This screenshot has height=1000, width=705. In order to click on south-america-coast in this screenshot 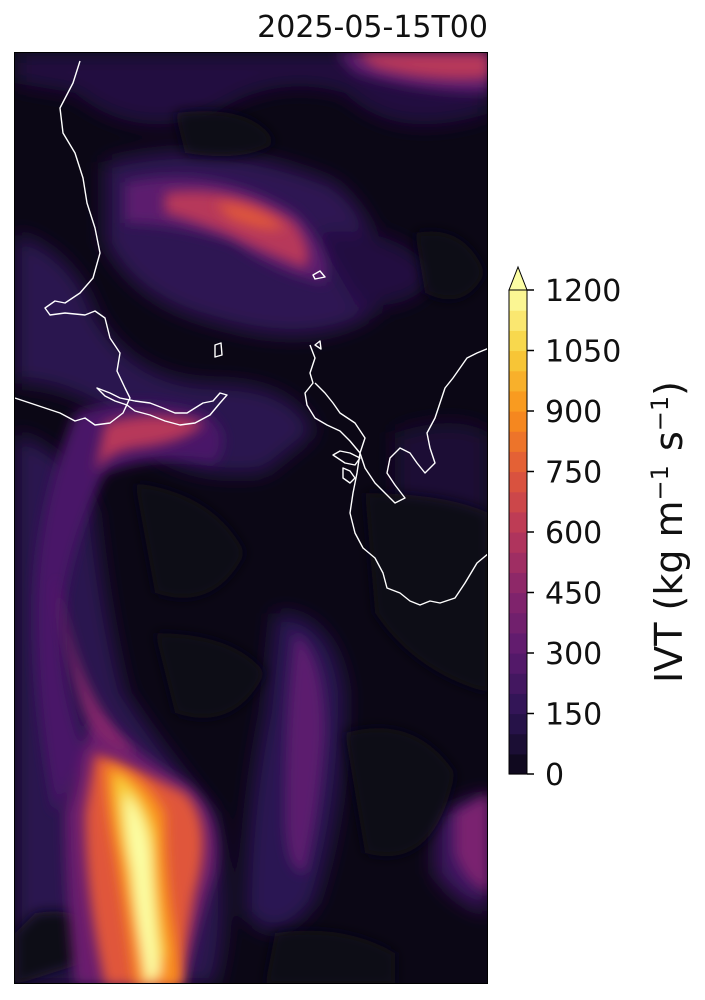, I will do `click(73, 243)`.